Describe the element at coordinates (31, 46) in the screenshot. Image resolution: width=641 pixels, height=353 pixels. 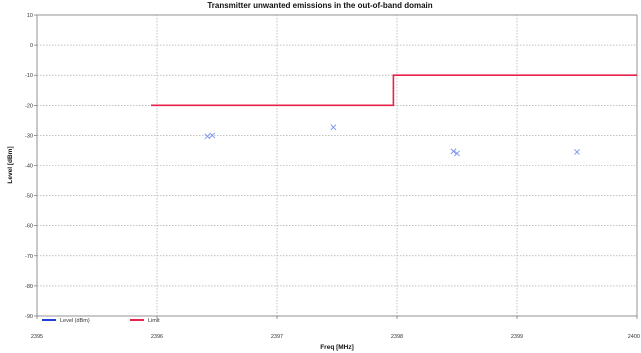
I see `y-tick-label: 0` at that location.